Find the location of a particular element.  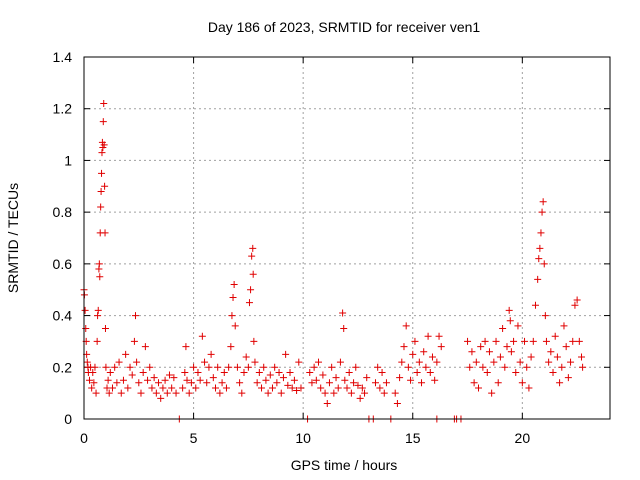

y-axis-label: SRMTID / TECUs is located at coordinates (13, 238).